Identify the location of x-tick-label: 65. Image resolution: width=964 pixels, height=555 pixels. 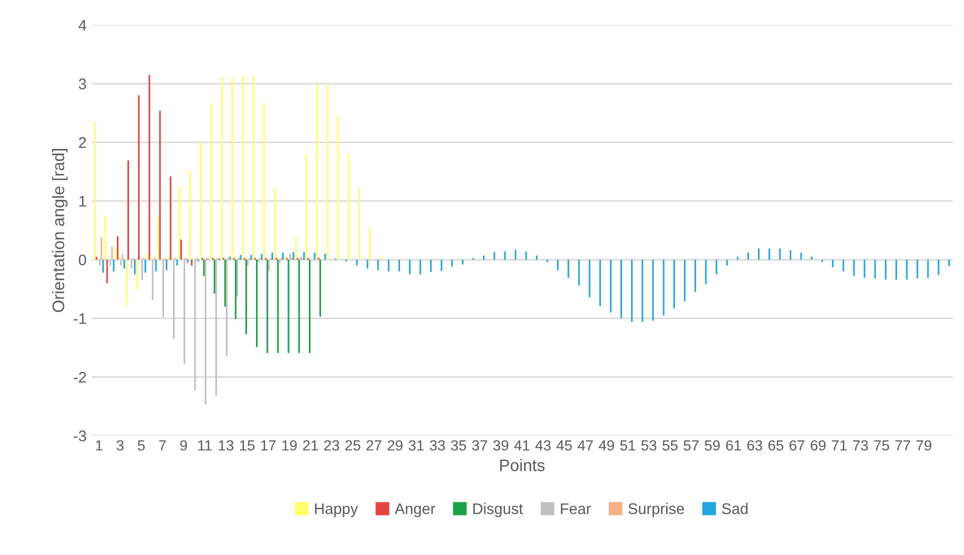
(776, 445).